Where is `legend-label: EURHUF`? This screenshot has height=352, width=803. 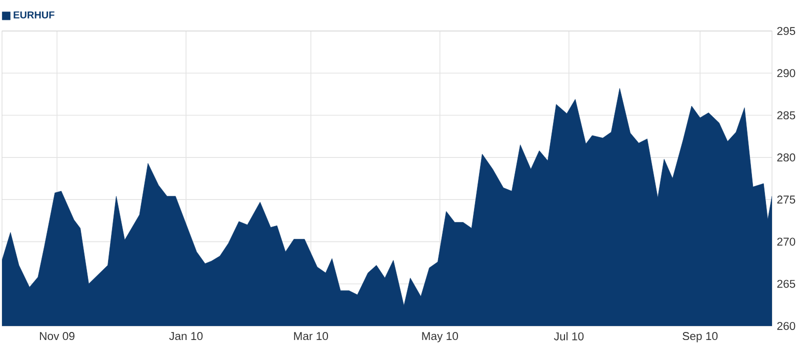
legend-label: EURHUF is located at coordinates (34, 14).